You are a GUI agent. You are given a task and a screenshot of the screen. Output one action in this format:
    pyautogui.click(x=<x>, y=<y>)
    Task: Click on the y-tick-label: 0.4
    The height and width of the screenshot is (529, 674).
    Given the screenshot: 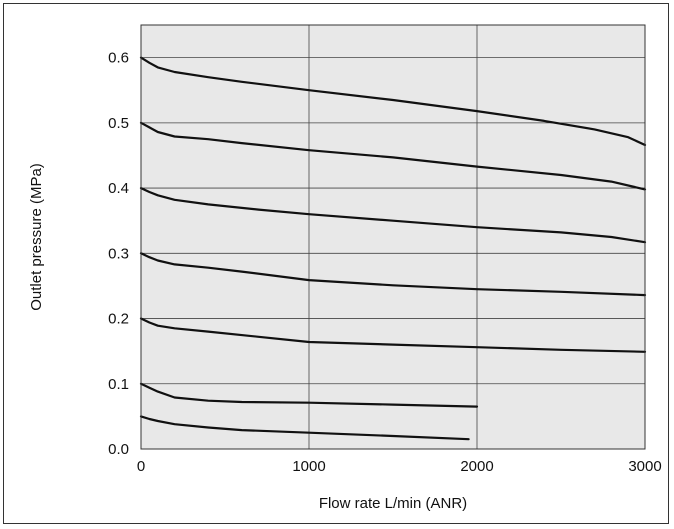 What is the action you would take?
    pyautogui.click(x=118, y=188)
    